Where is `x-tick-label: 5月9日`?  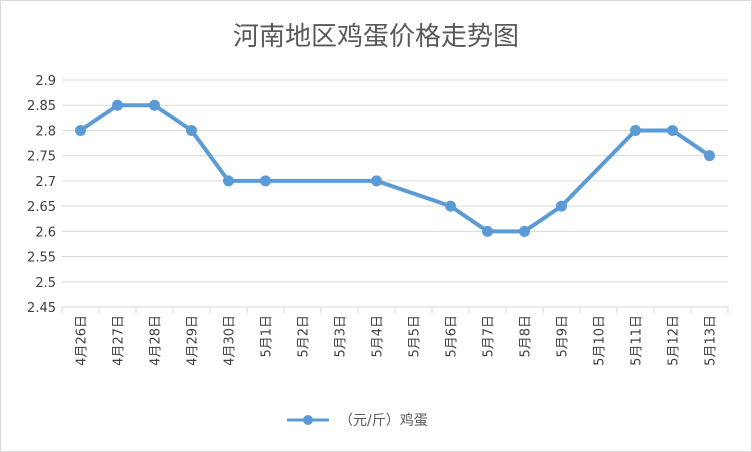 x-tick-label: 5月9日 is located at coordinates (563, 336).